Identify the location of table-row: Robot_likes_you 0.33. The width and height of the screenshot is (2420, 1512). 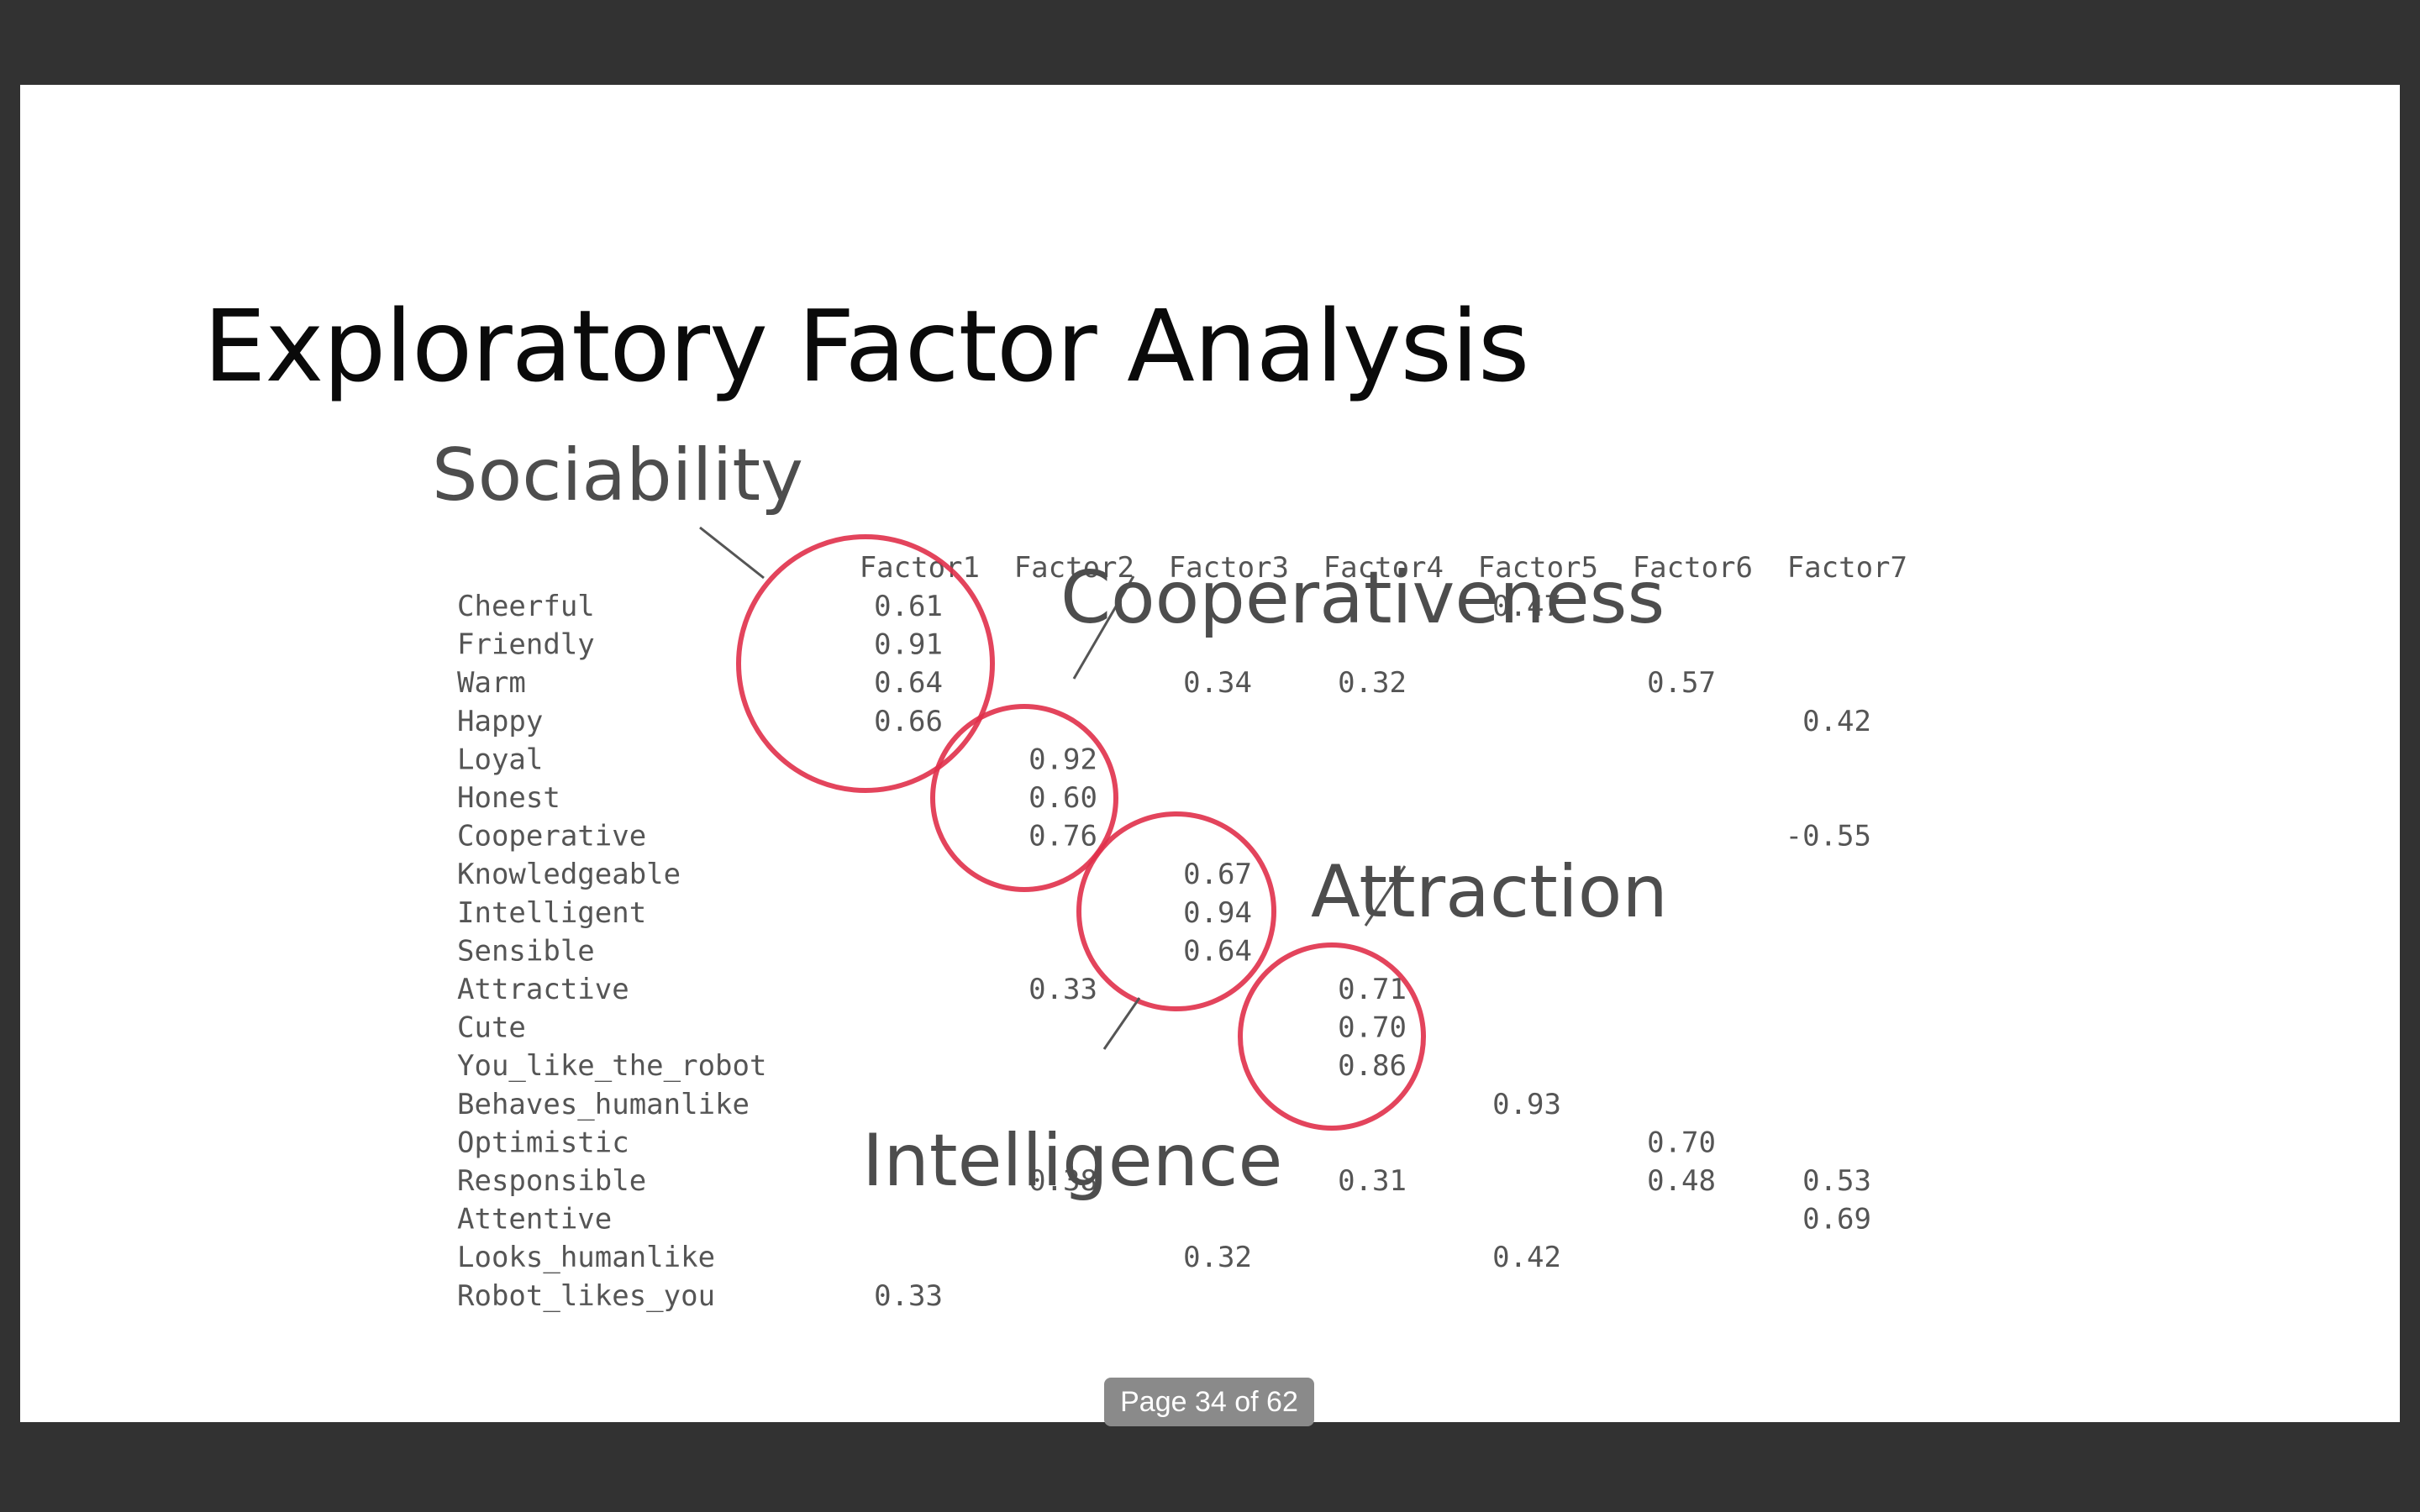
(700, 1296).